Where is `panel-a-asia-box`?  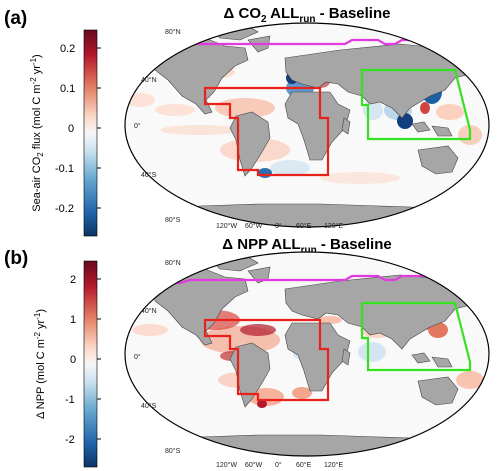 panel-a-asia-box is located at coordinates (416, 104).